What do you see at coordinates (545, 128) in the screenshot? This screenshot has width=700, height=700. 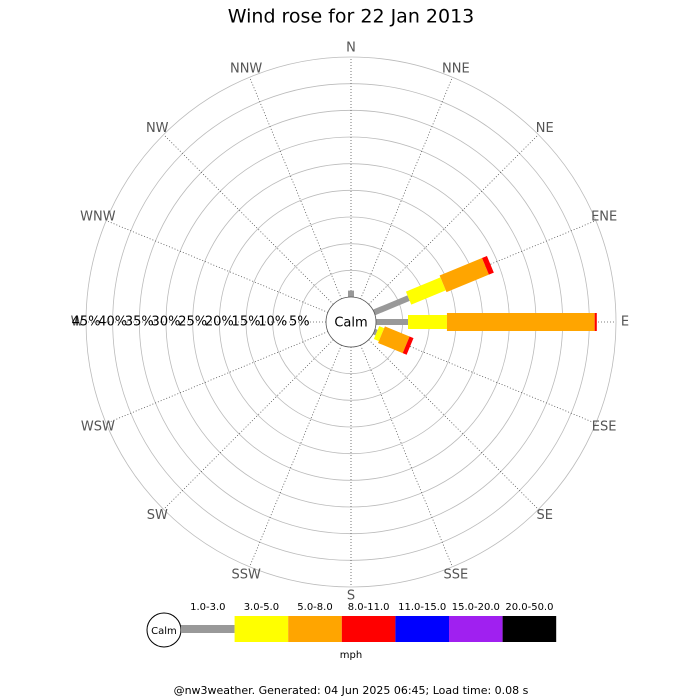 I see `direction-label: NE` at bounding box center [545, 128].